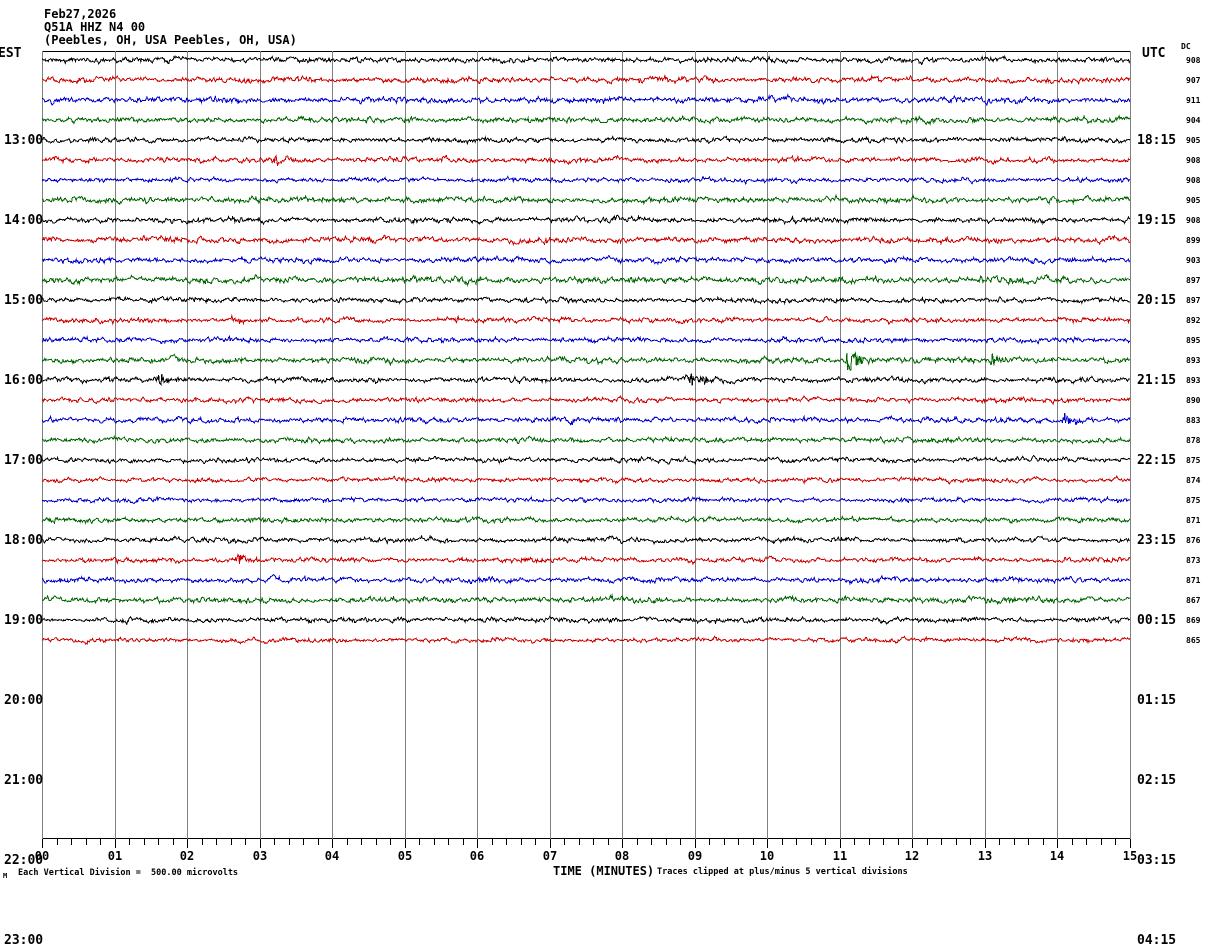 The image size is (1210, 948). Describe the element at coordinates (586, 838) in the screenshot. I see `plot-bottom-border` at that location.